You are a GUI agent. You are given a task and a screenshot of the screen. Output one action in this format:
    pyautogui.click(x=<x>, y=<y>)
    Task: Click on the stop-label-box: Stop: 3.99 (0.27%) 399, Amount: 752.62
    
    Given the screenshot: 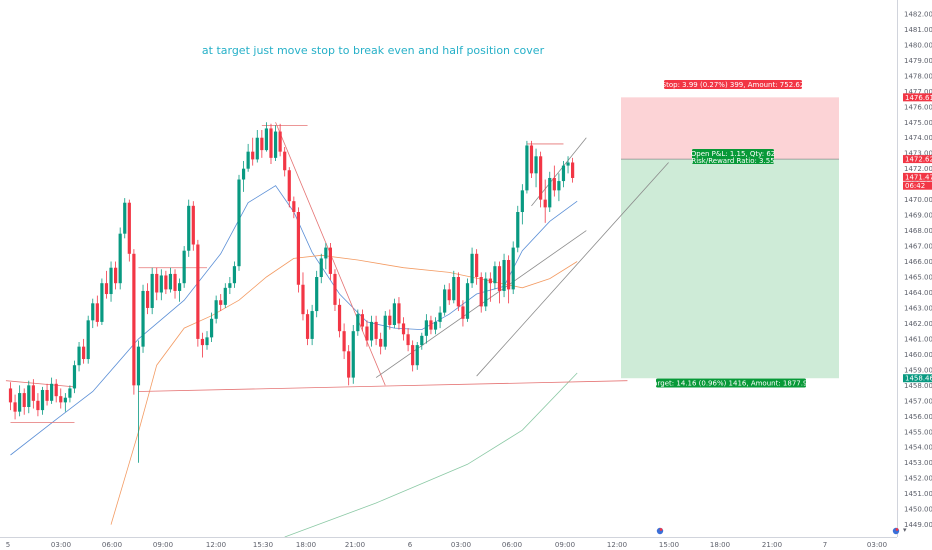 What is the action you would take?
    pyautogui.click(x=733, y=84)
    